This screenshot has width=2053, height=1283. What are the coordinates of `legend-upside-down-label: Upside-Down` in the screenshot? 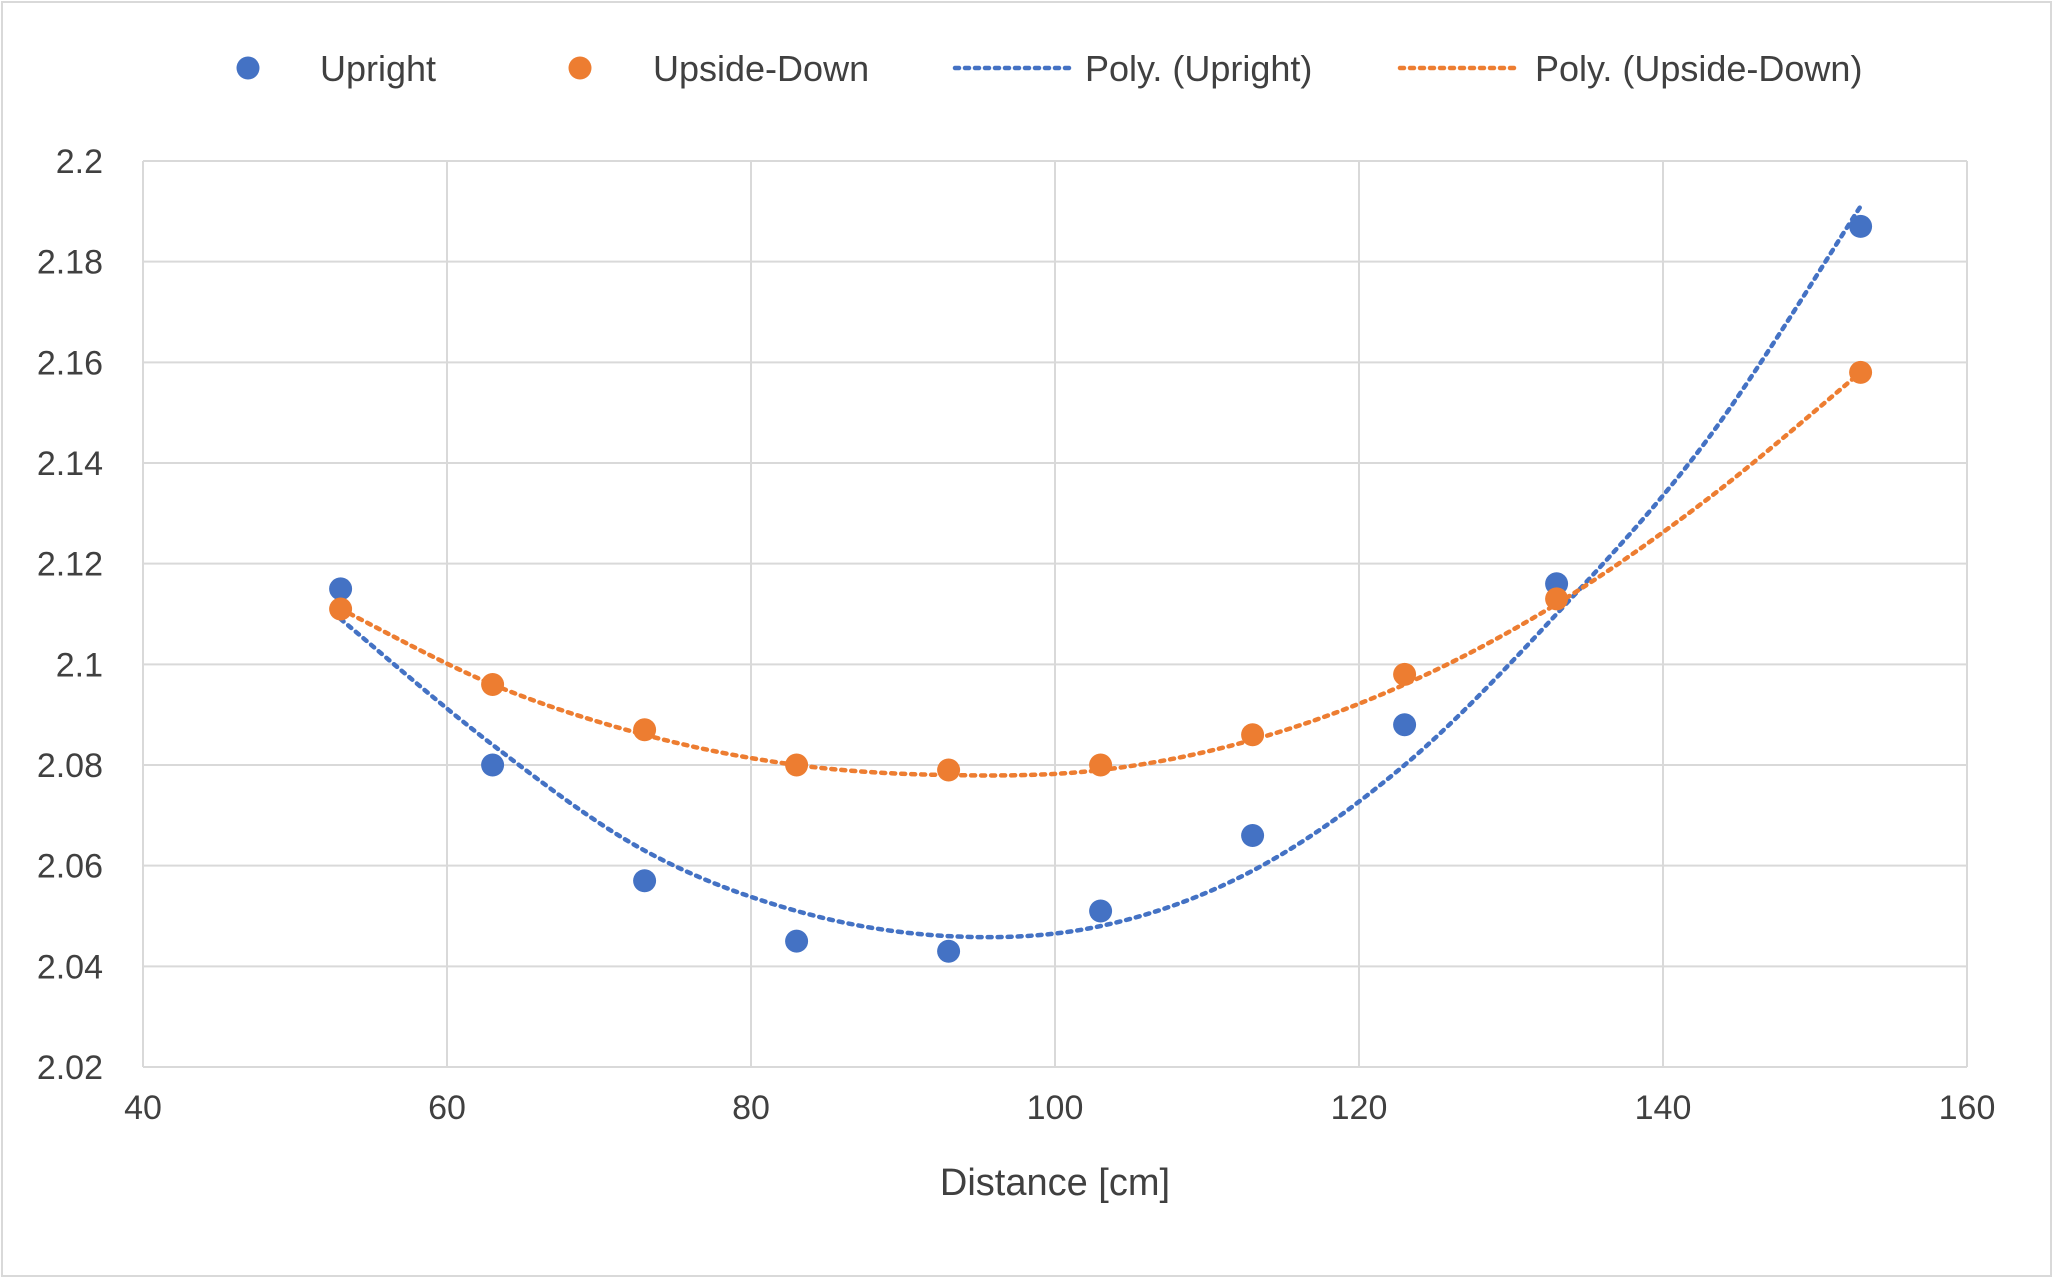 It's located at (761, 68).